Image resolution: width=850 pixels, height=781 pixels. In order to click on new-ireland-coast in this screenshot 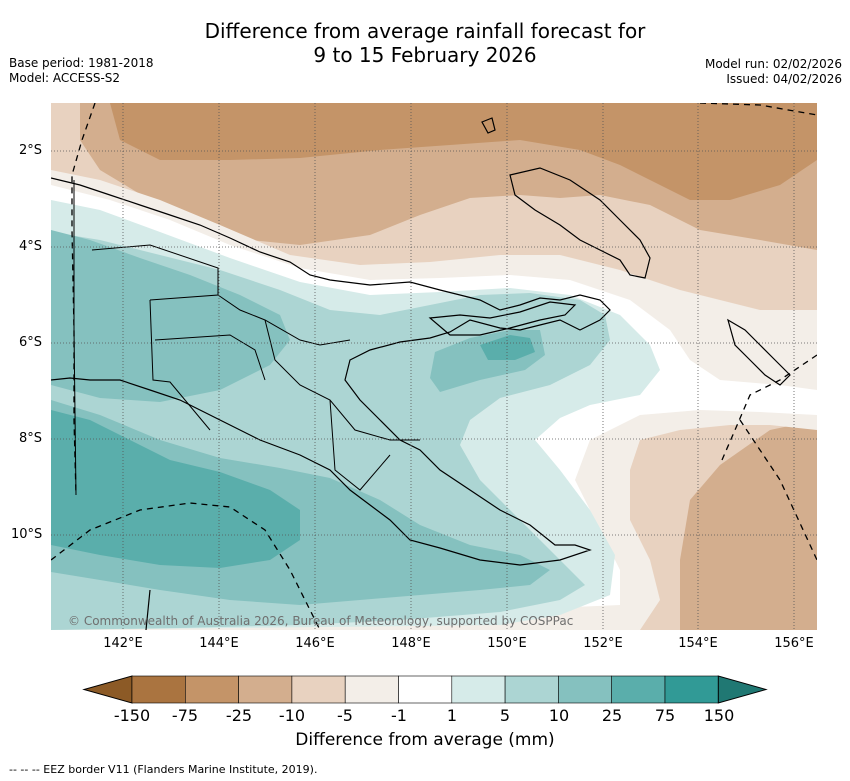, I will do `click(502, 318)`.